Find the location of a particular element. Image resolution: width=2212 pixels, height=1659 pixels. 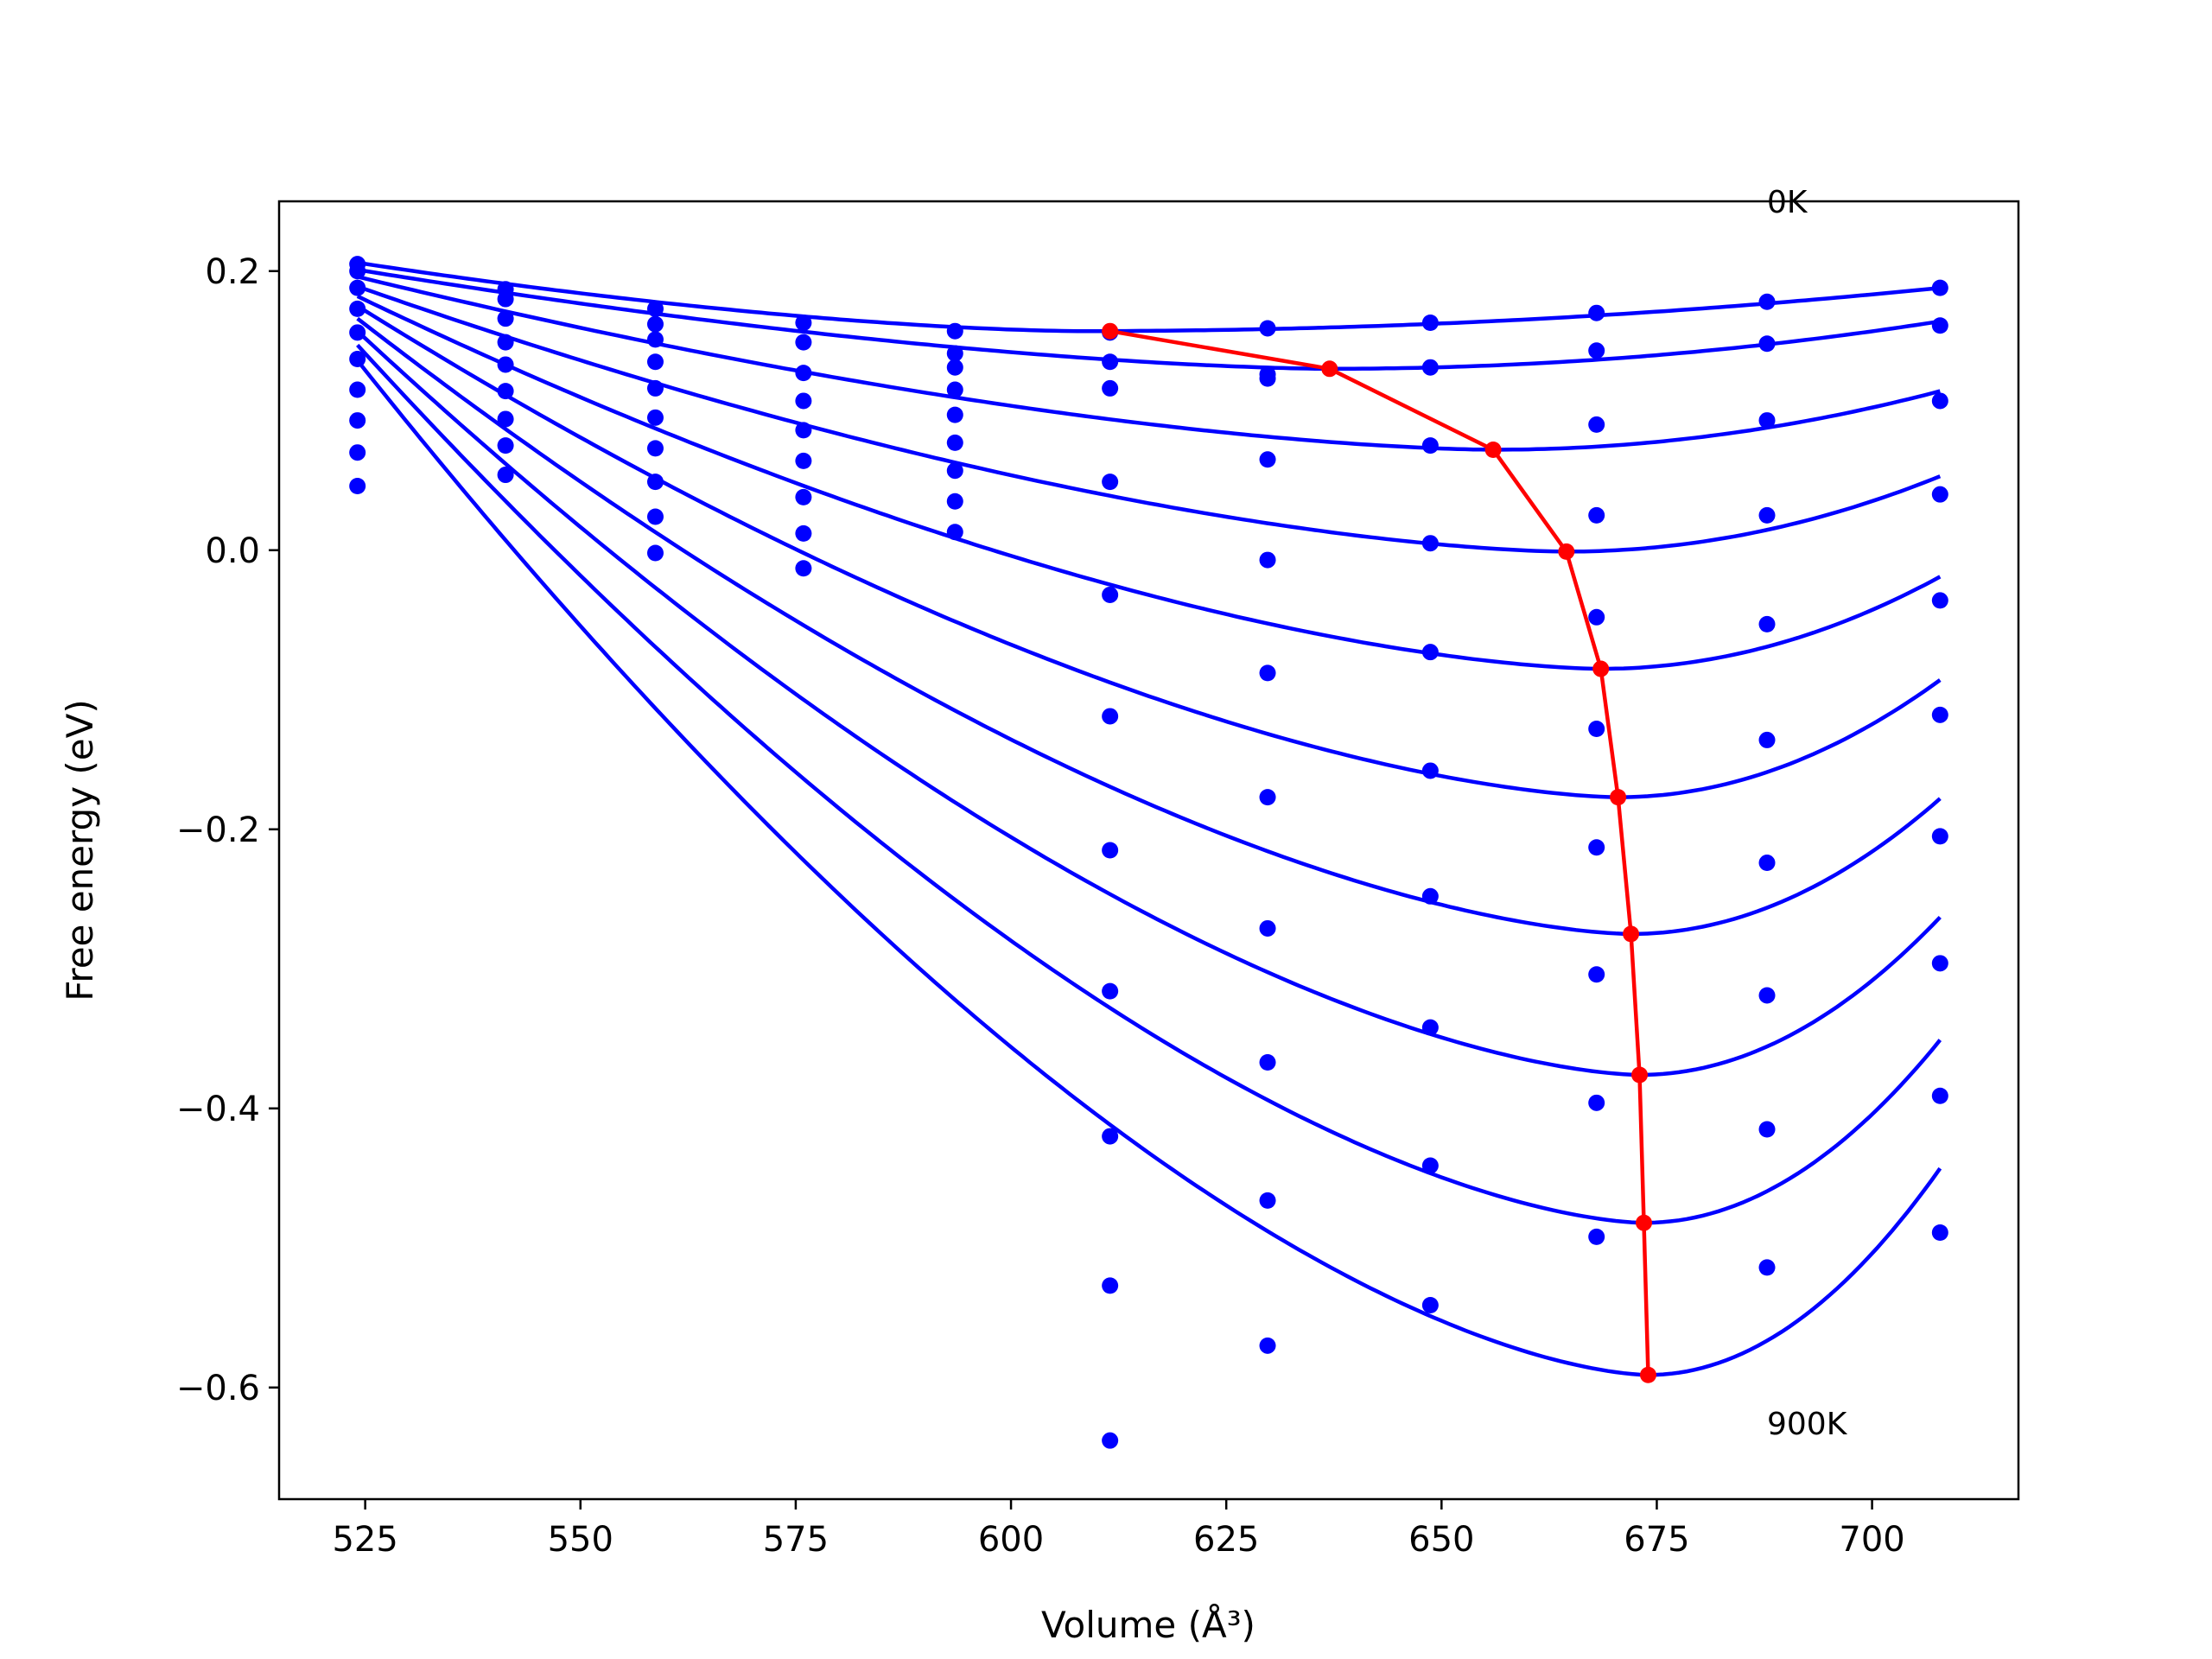

y-axis-ticks: −0.6 −0.4 −0.2 0.0 0.2 is located at coordinates (227, 830).